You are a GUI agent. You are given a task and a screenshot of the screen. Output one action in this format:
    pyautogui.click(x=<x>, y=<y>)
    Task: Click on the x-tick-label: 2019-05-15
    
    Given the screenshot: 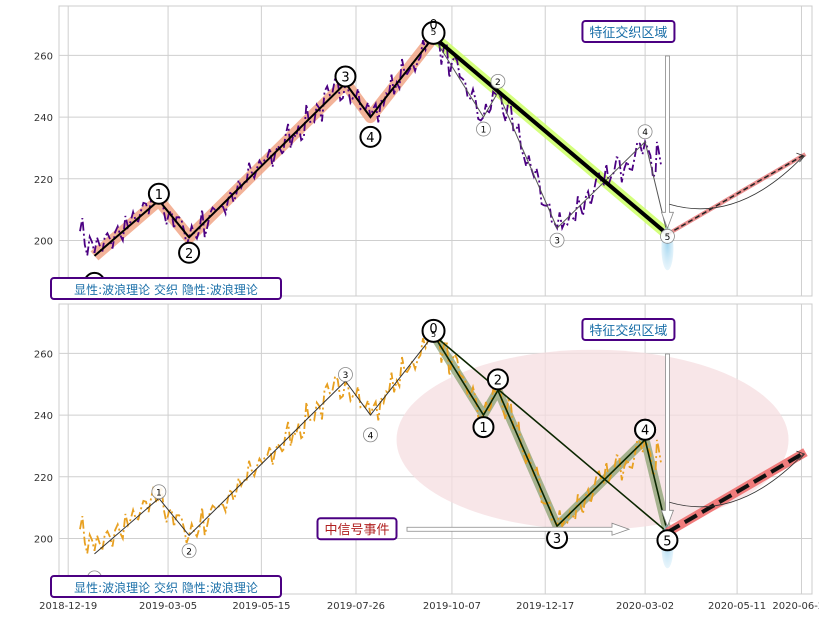 What is the action you would take?
    pyautogui.click(x=261, y=606)
    